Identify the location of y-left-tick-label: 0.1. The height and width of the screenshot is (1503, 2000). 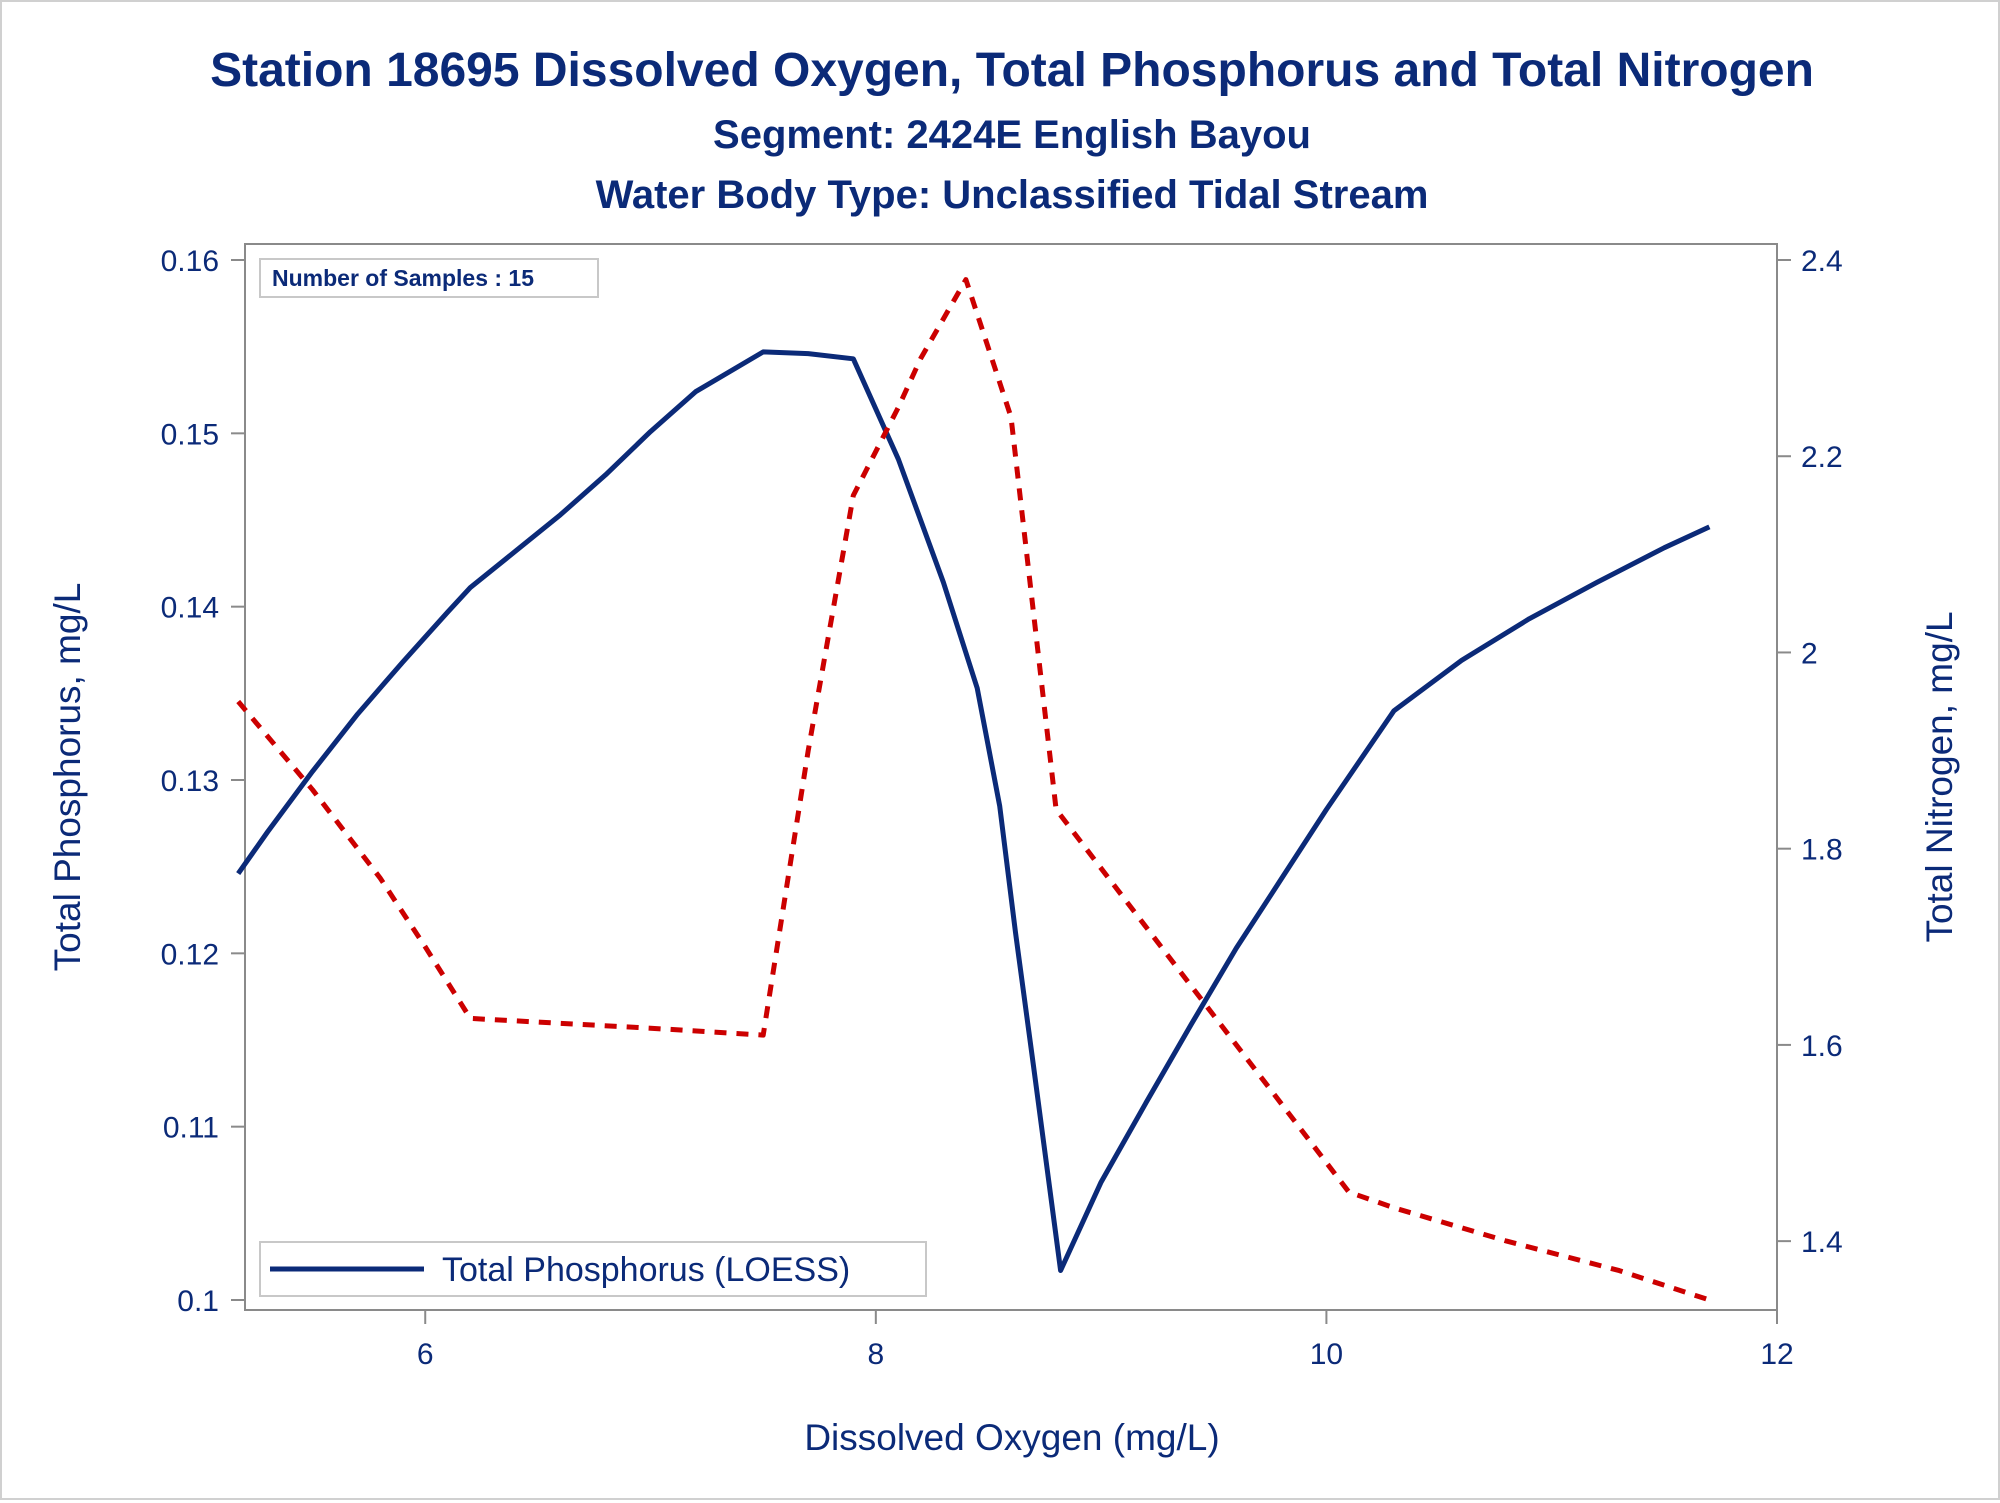
(198, 1301).